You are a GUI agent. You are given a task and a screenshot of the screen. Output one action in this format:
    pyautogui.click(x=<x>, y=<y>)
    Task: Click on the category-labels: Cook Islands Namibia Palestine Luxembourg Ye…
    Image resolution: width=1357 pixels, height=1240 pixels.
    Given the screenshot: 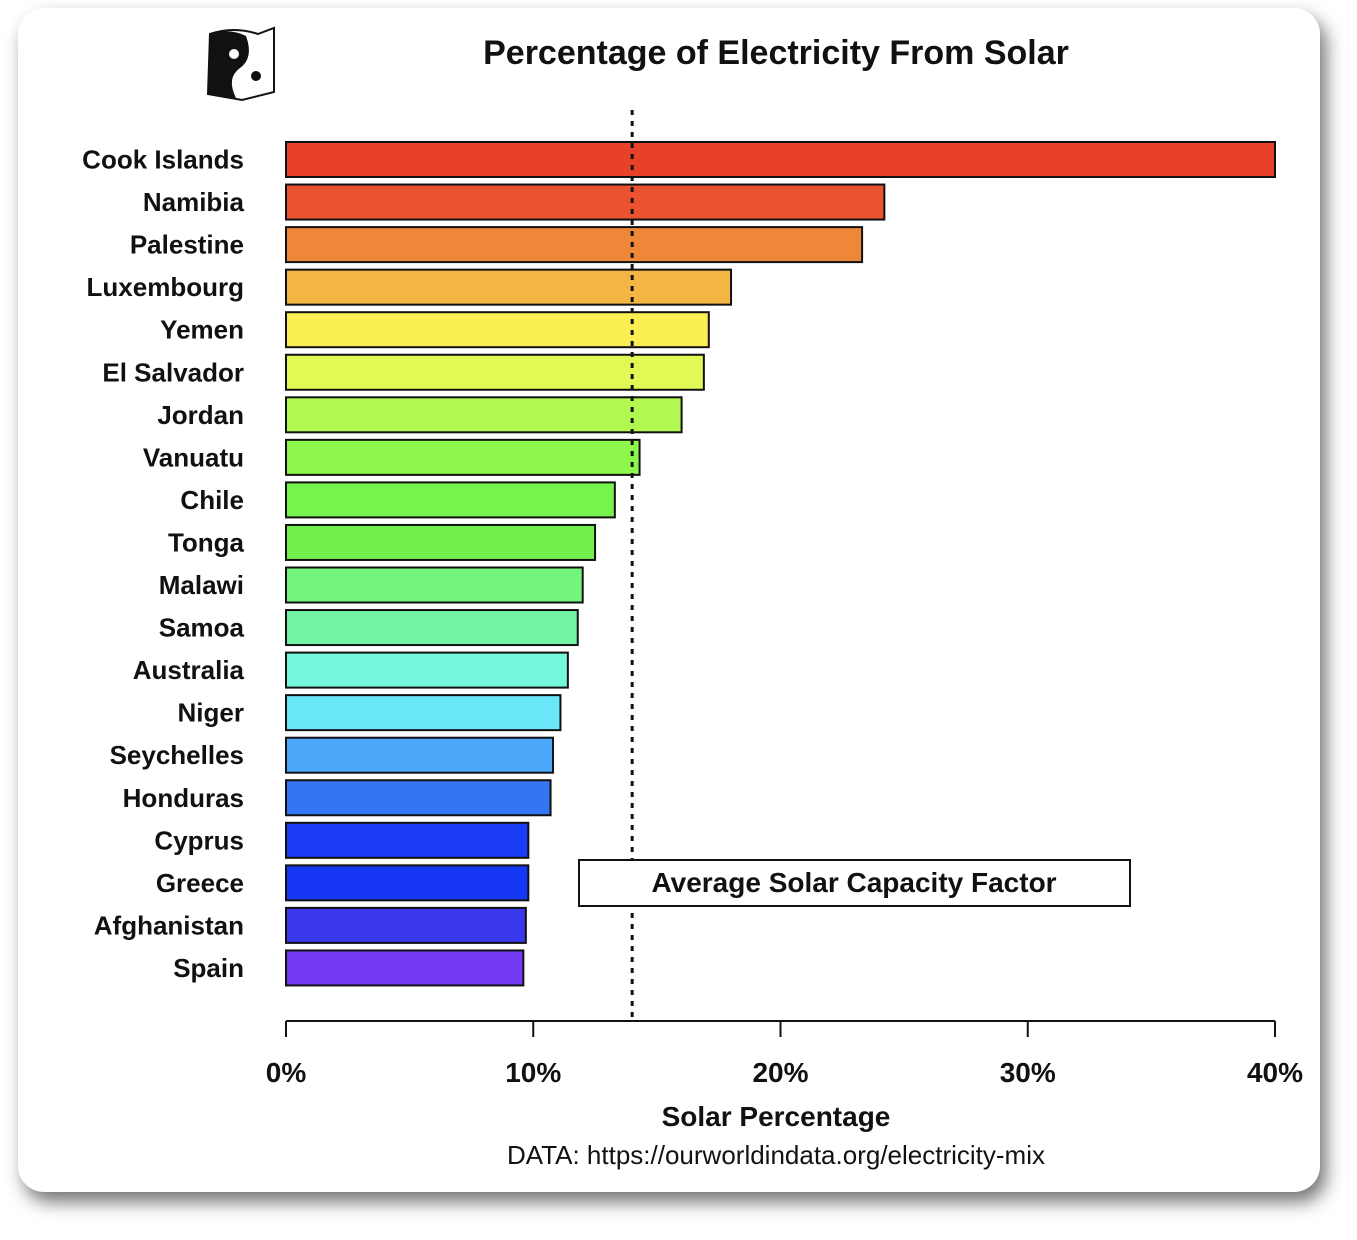 What is the action you would take?
    pyautogui.click(x=163, y=564)
    